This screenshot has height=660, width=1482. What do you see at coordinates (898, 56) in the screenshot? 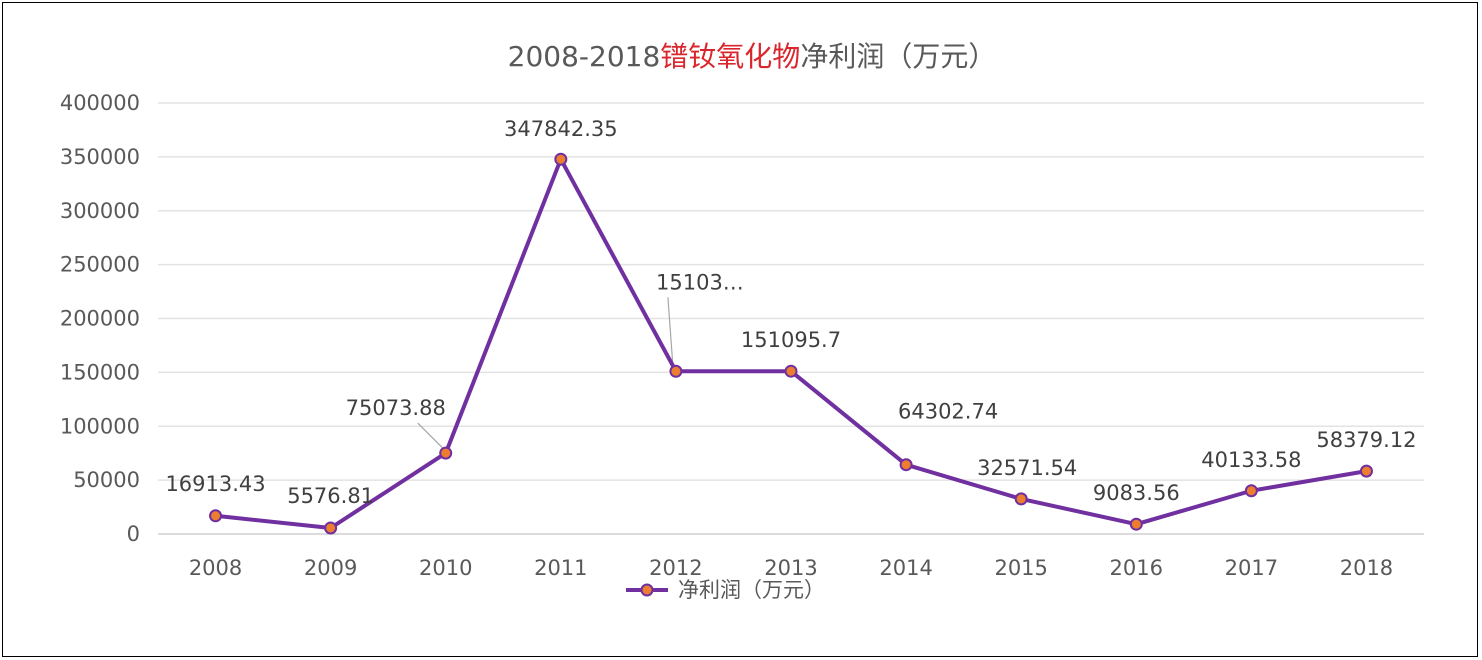
I see `chart-title-part-2: 净利润（万元）` at bounding box center [898, 56].